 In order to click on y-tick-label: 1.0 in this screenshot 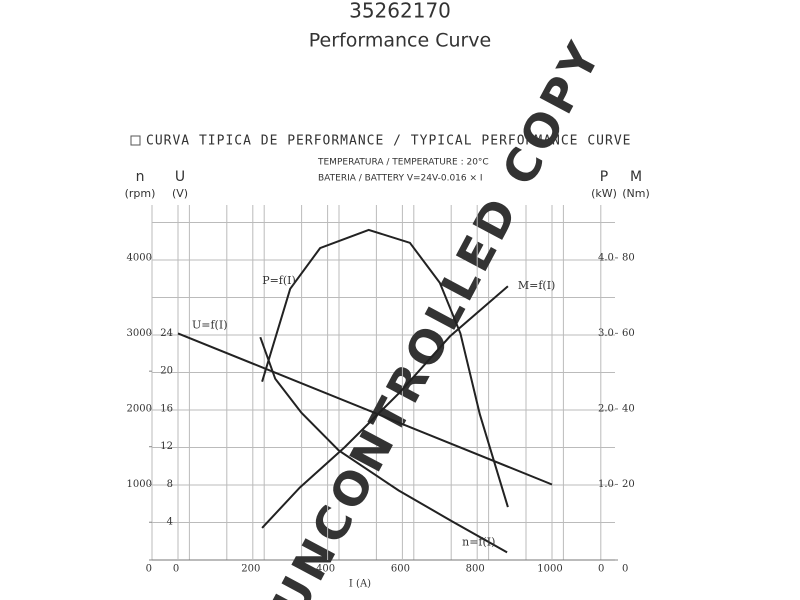, I will do `click(606, 484)`.